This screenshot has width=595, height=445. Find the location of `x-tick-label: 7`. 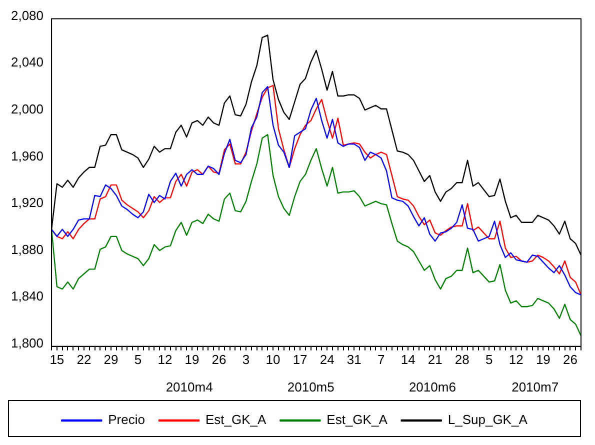

x-tick-label: 7 is located at coordinates (381, 359).